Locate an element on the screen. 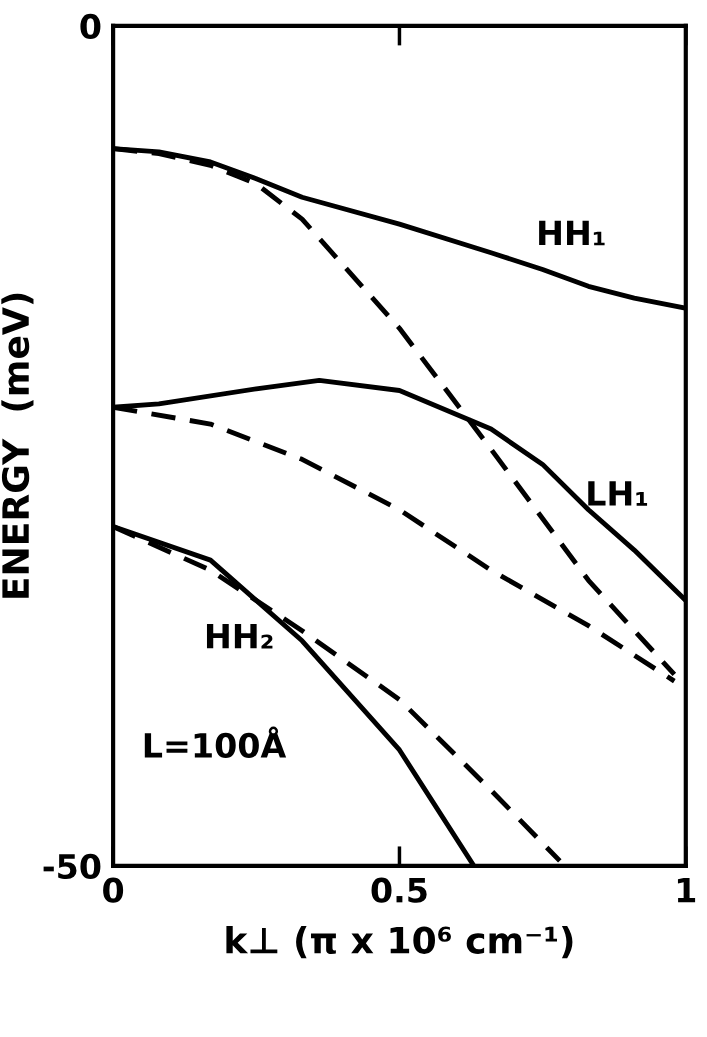  annotation: LH₁ is located at coordinates (618, 493).